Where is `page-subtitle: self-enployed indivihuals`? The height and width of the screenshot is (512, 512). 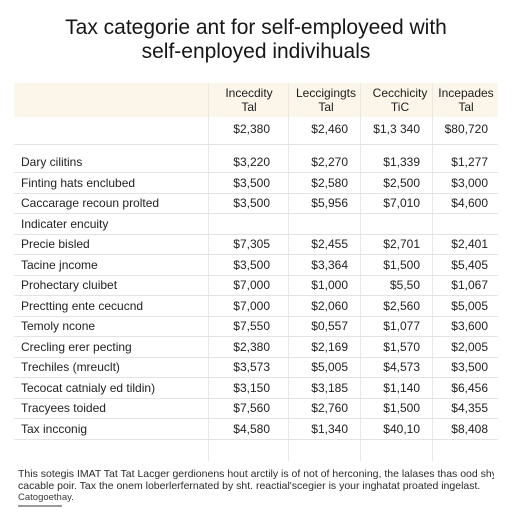 page-subtitle: self-enployed indivihuals is located at coordinates (256, 51).